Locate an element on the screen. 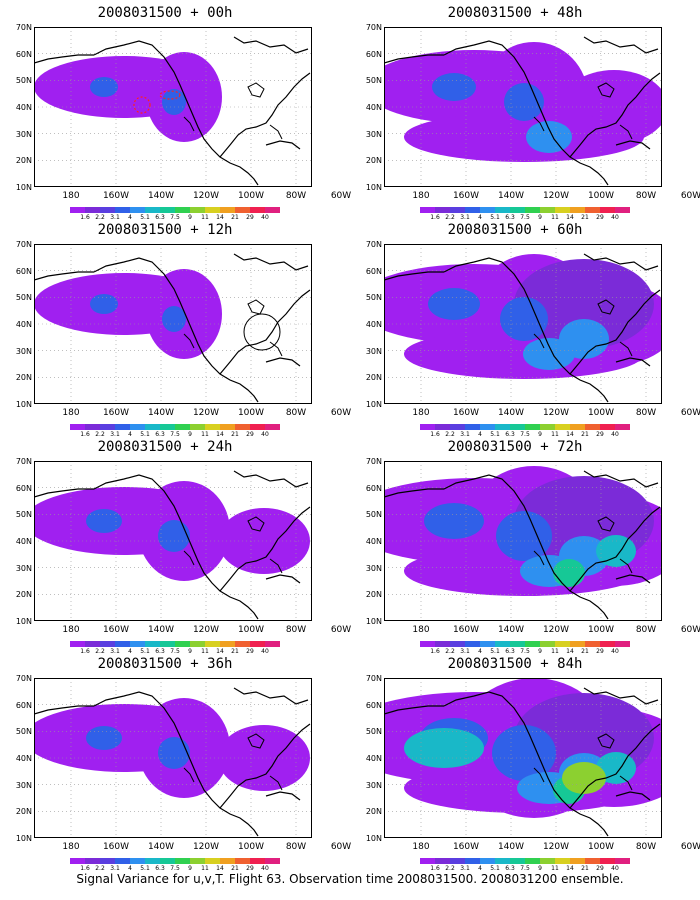 The height and width of the screenshot is (900, 700). panel-title: 2008031500 + 24h is located at coordinates (165, 447).